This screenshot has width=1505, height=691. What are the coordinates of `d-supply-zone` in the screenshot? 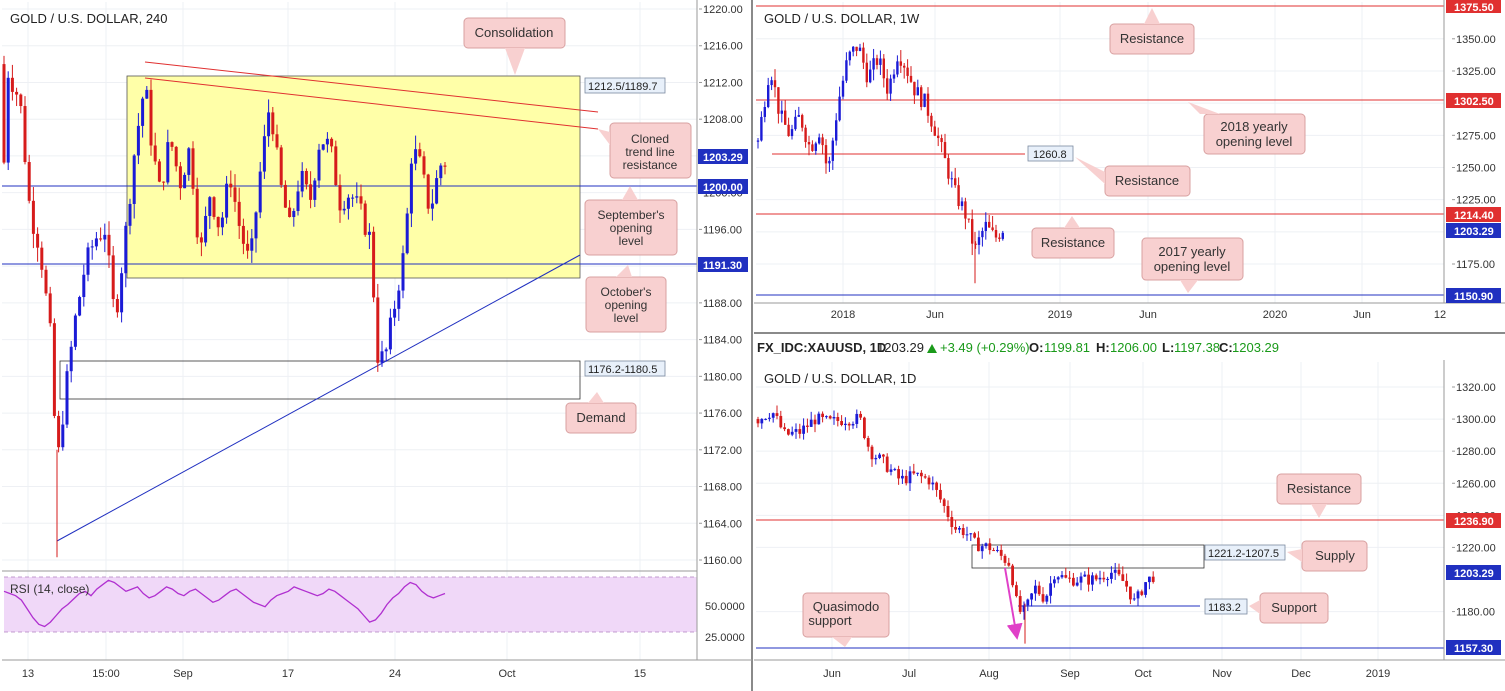 It's located at (1088, 556).